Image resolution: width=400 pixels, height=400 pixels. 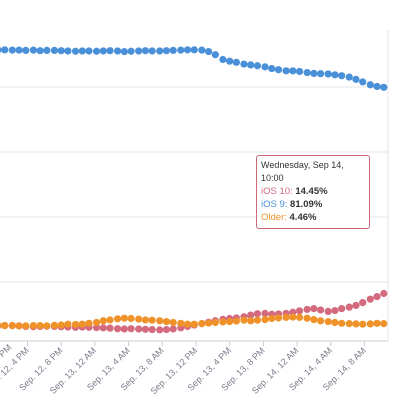 I want to click on tooltip-row-ios9: iOS 9: 81.09%, so click(x=313, y=204).